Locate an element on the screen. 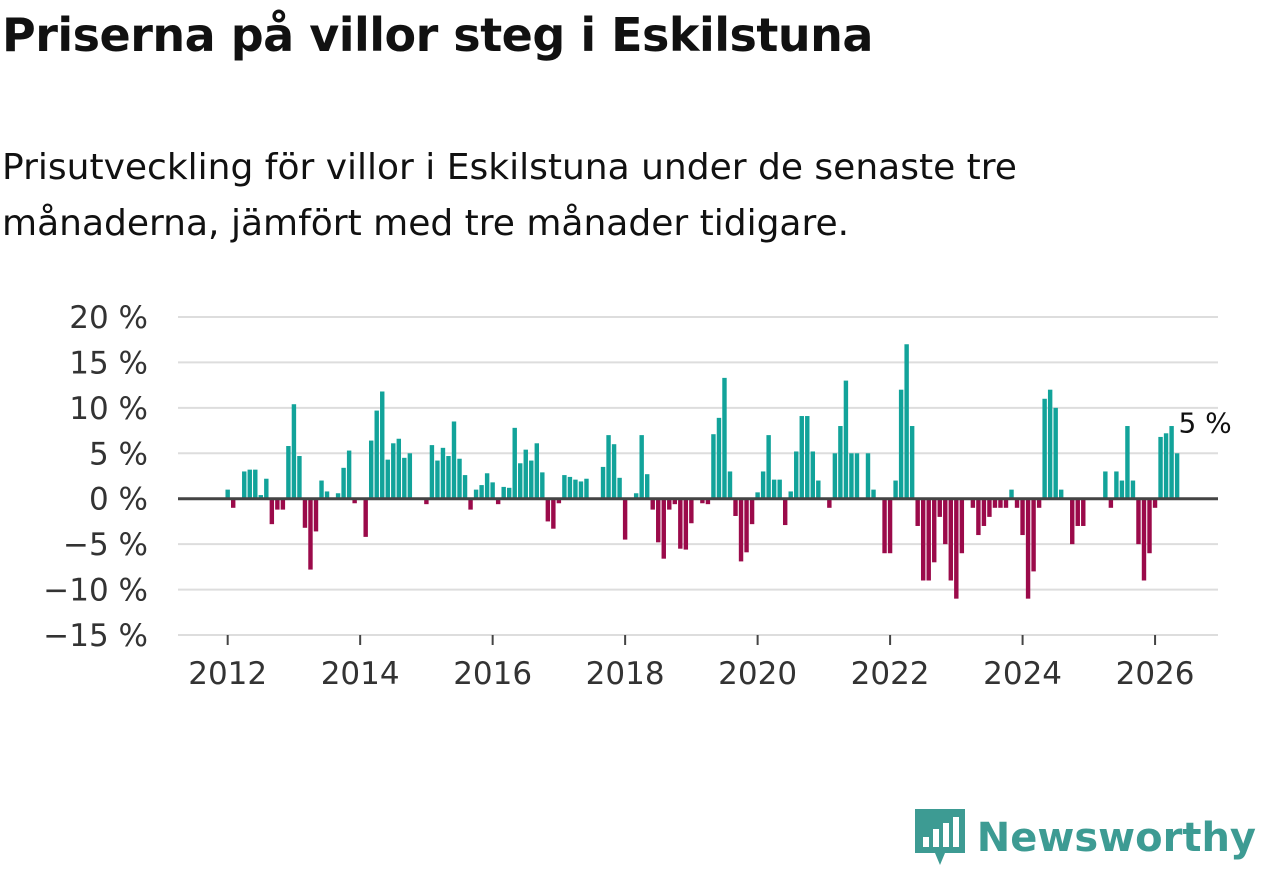 The width and height of the screenshot is (1262, 879). chart-title: Priserna på villor steg i Eskilstuna is located at coordinates (437, 35).